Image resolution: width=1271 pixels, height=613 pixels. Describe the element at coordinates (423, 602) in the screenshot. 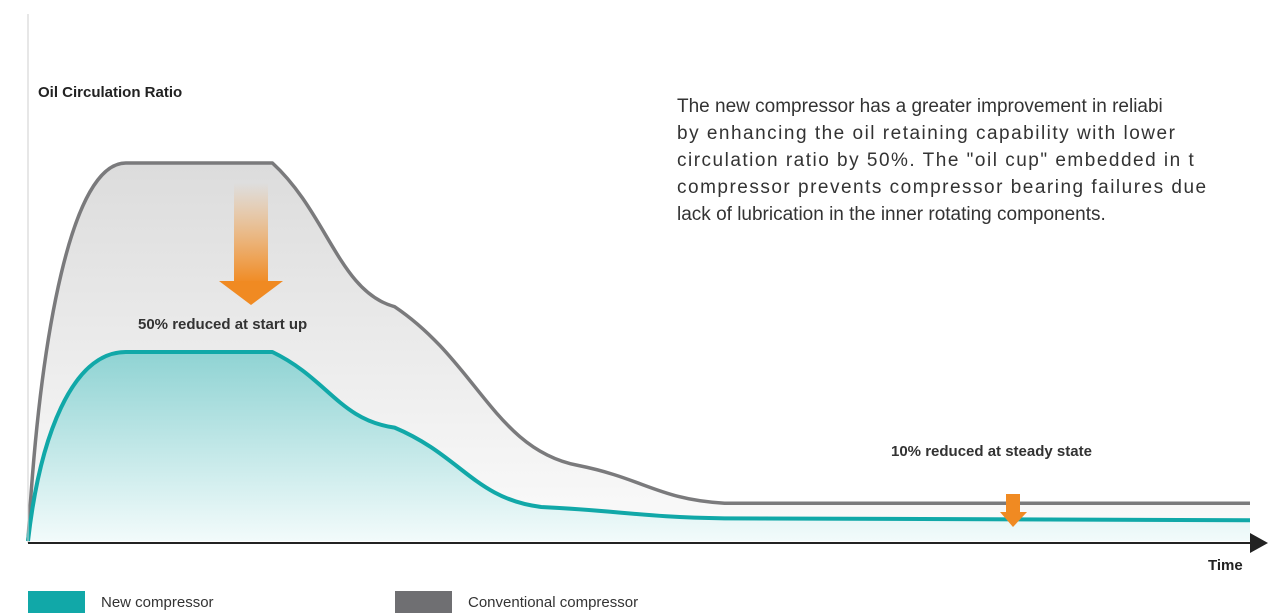

I see `legend-swatch-conventional` at that location.